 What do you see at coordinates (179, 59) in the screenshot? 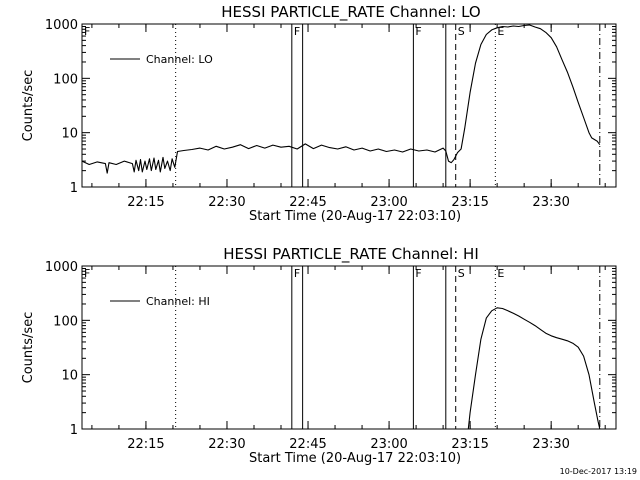
I see `legend-entry: Channel: LO` at bounding box center [179, 59].